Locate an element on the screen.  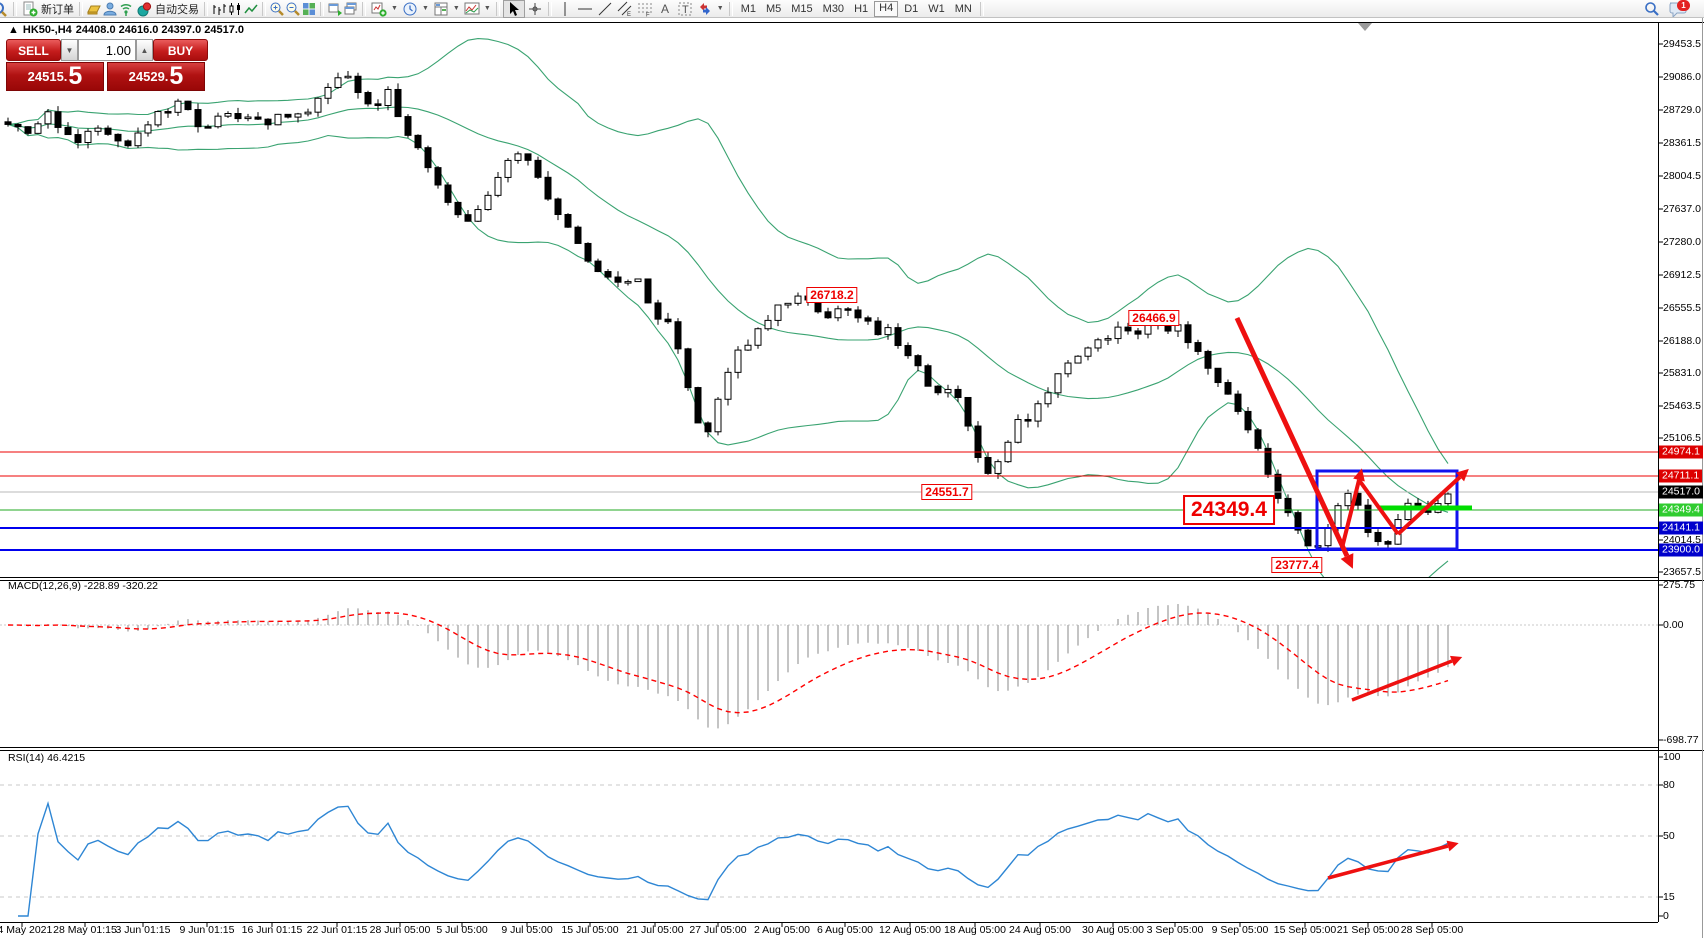
price-axis-tick: 23657.5 is located at coordinates (1682, 572).